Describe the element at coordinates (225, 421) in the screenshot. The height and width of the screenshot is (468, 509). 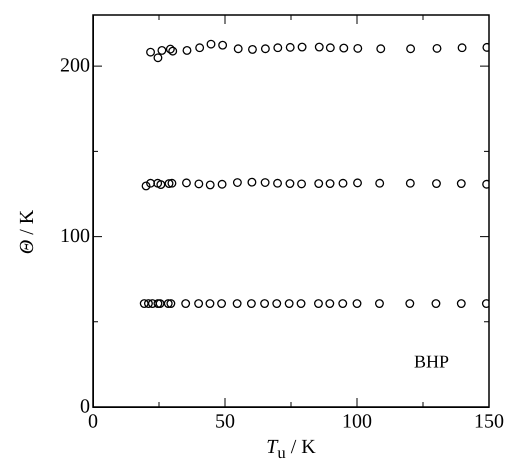
I see `x-tick-label: 50` at that location.